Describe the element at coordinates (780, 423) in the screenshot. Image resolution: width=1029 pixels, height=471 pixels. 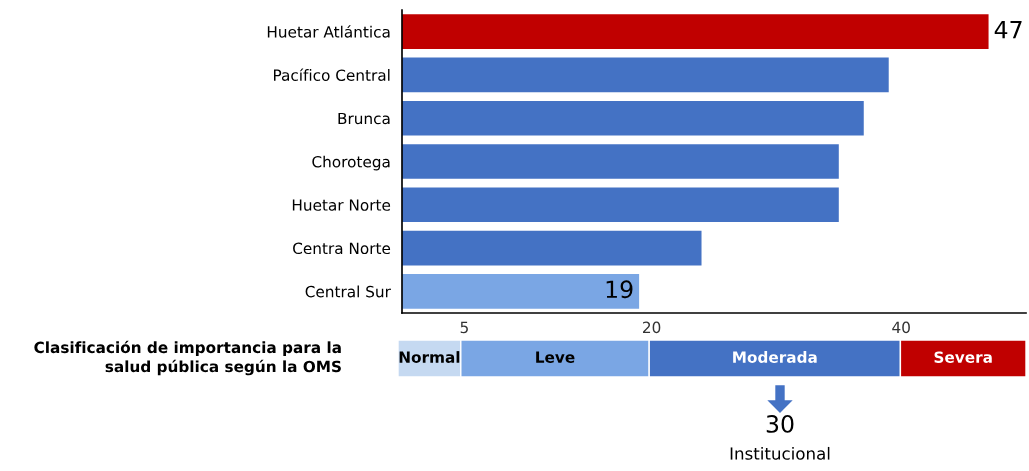
I see `text: 30` at that location.